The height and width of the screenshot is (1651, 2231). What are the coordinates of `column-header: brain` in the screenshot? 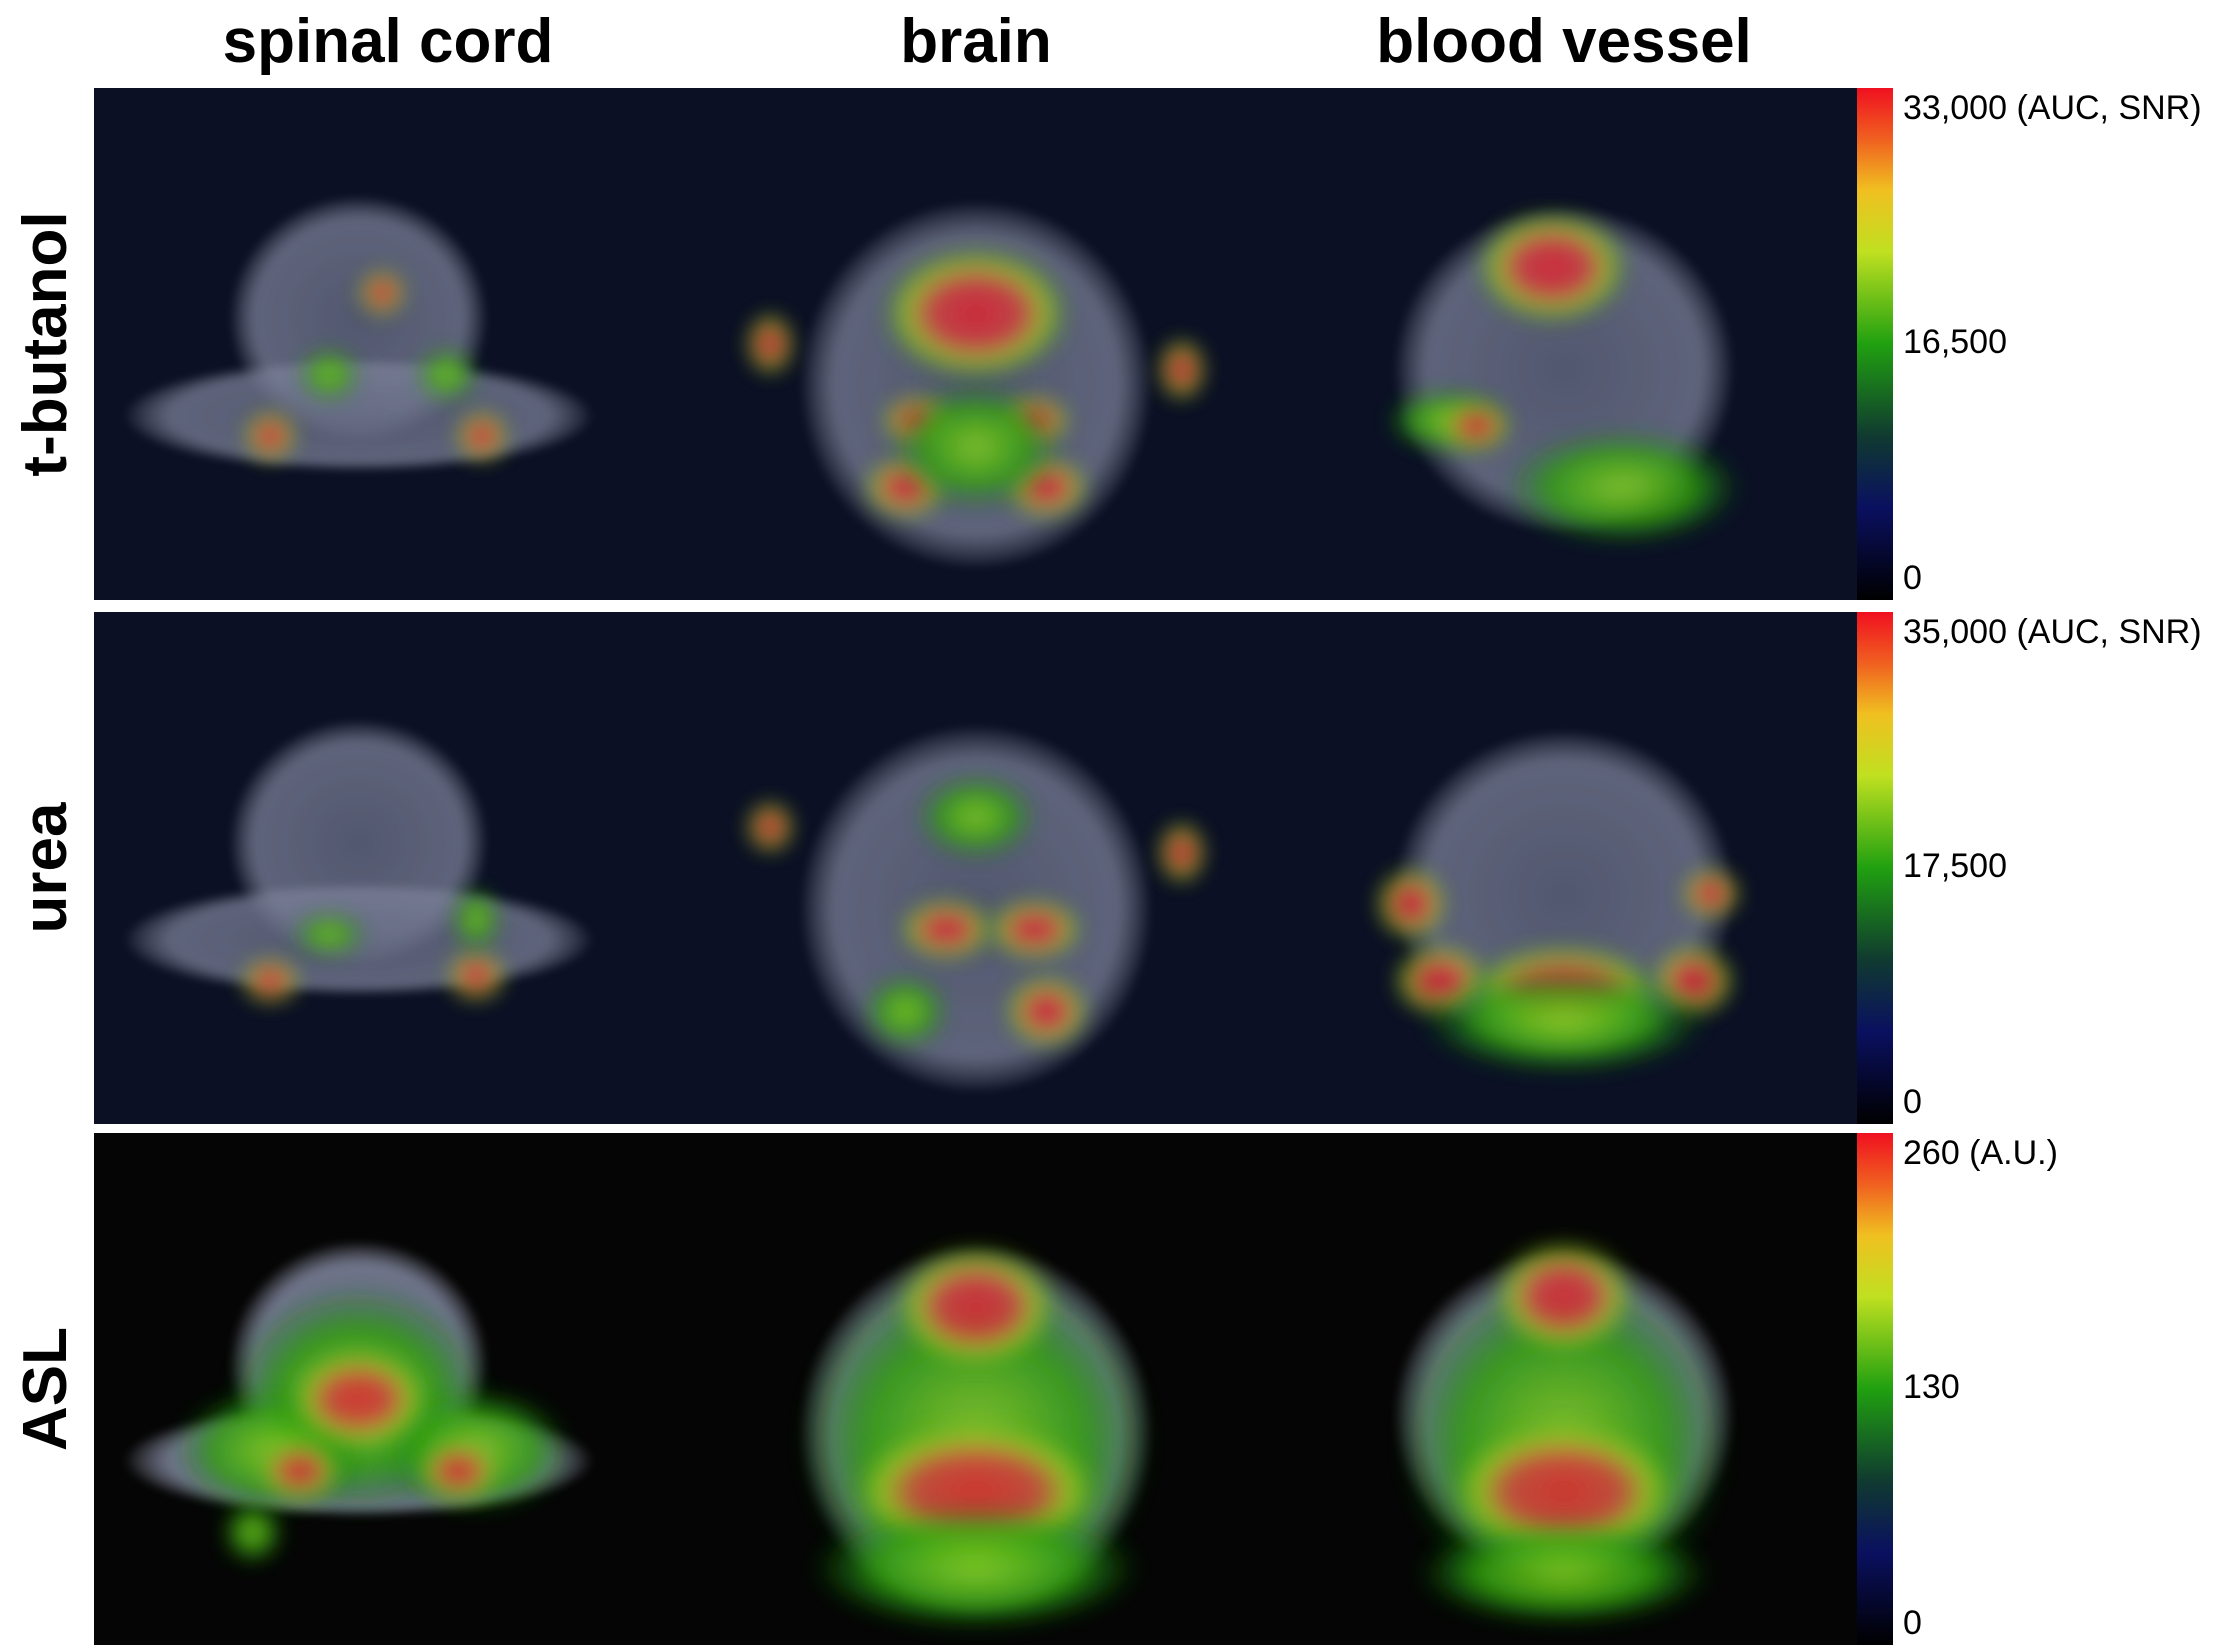 It's located at (976, 41).